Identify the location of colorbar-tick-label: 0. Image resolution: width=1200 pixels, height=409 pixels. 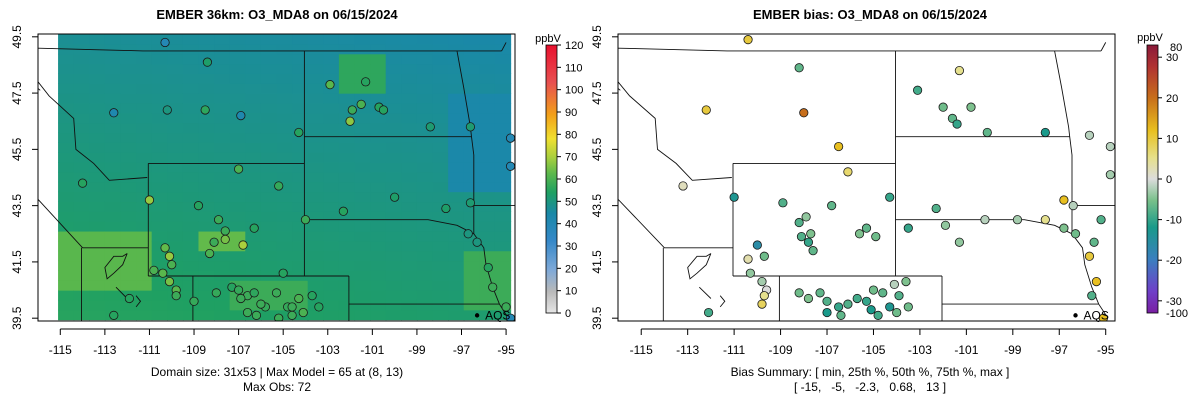
(568, 314).